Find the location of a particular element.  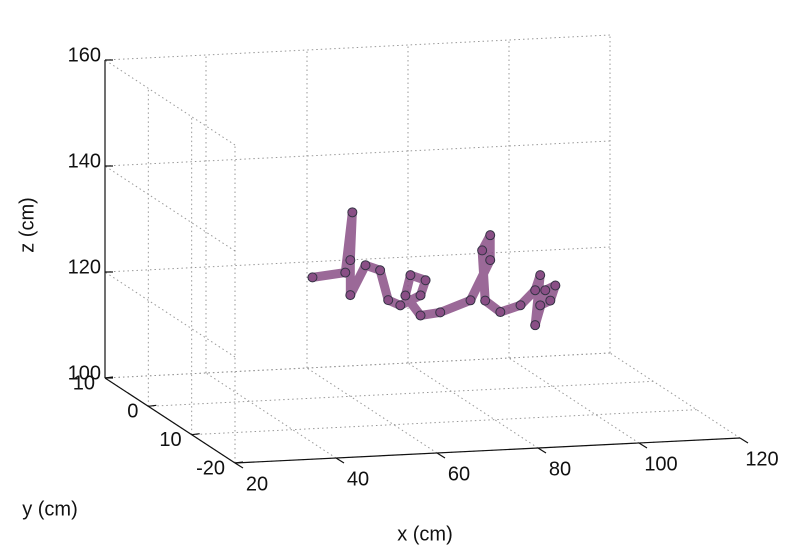

z-axis-label: z (cm) is located at coordinates (27, 225).